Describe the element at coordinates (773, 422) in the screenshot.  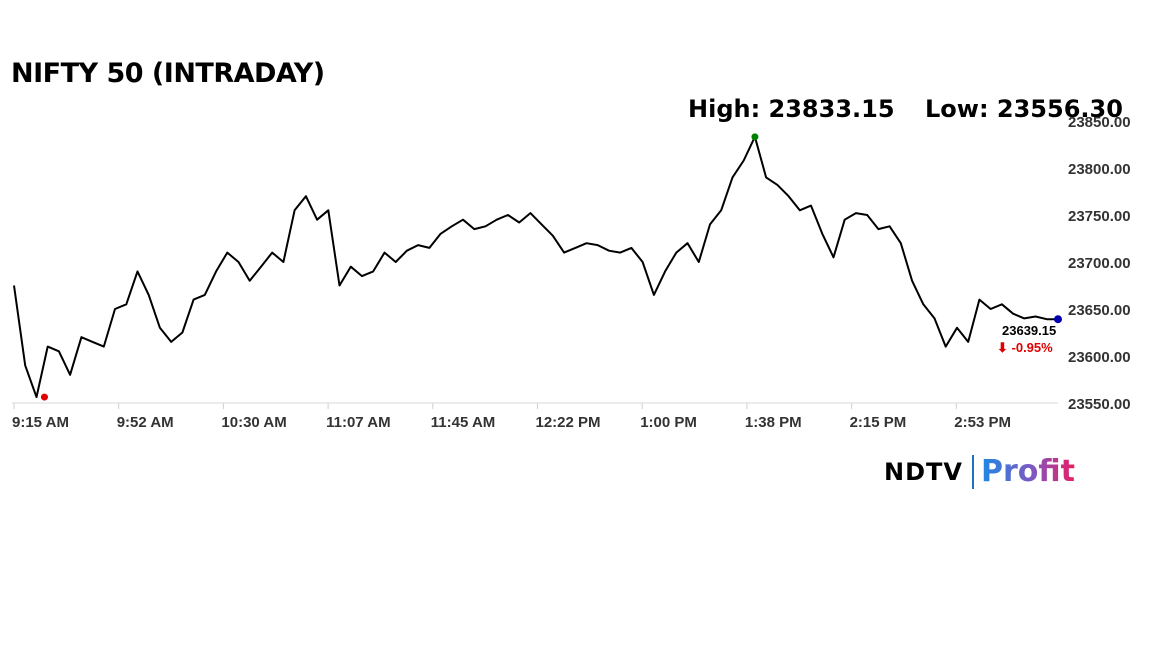
I see `x-tick-label: 1:38 PM` at that location.